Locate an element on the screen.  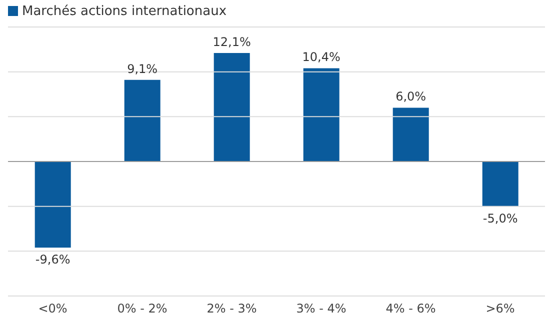
x-tick-label: 0% - 2% is located at coordinates (142, 309).